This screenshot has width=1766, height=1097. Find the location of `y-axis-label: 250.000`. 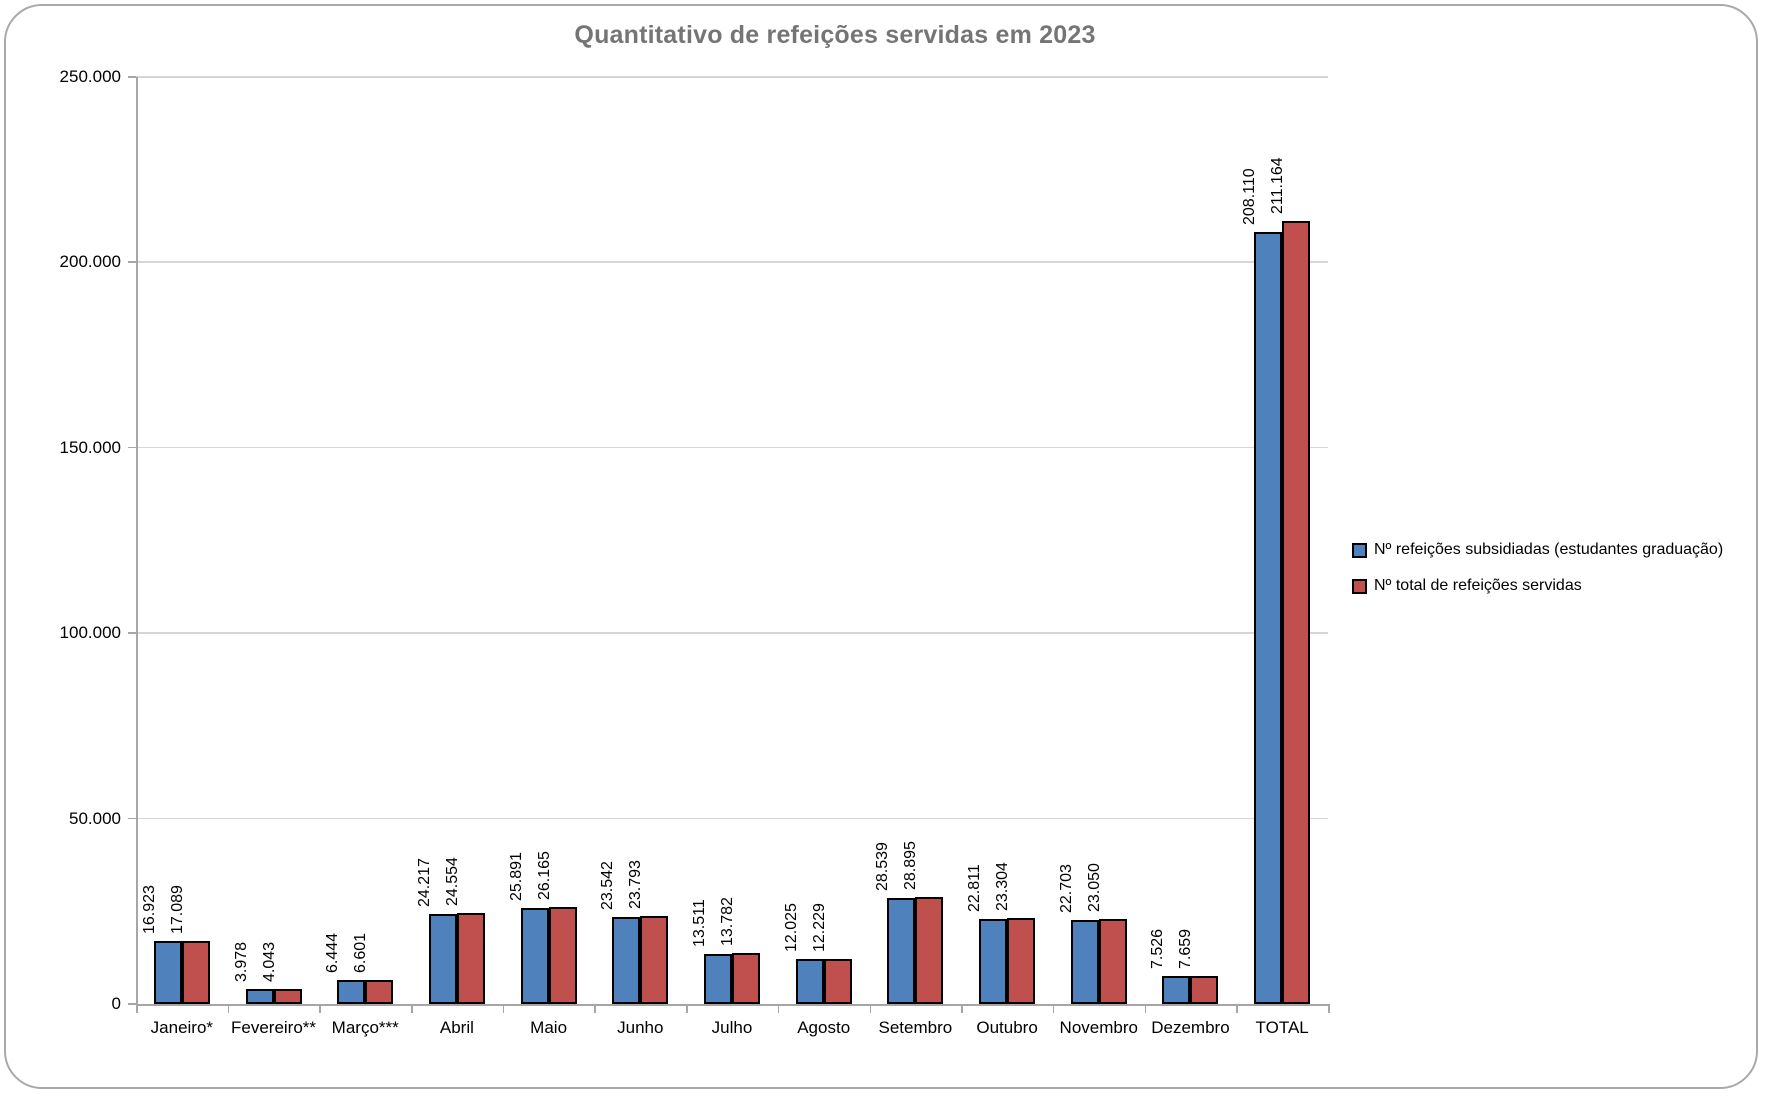

y-axis-label: 250.000 is located at coordinates (90, 76).